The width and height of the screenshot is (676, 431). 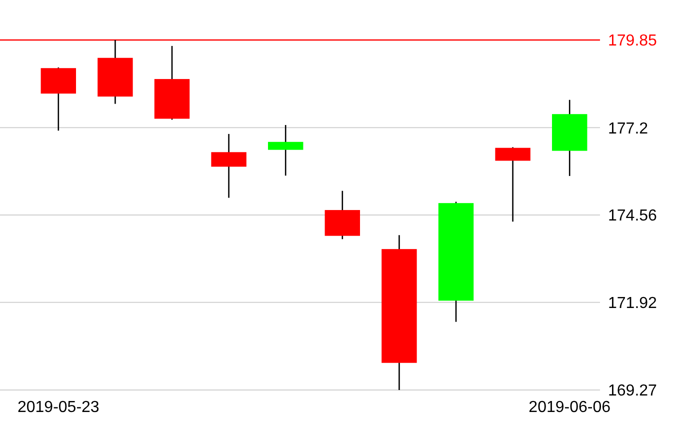 I want to click on x-tick-label: 2019-05-23, so click(x=58, y=407).